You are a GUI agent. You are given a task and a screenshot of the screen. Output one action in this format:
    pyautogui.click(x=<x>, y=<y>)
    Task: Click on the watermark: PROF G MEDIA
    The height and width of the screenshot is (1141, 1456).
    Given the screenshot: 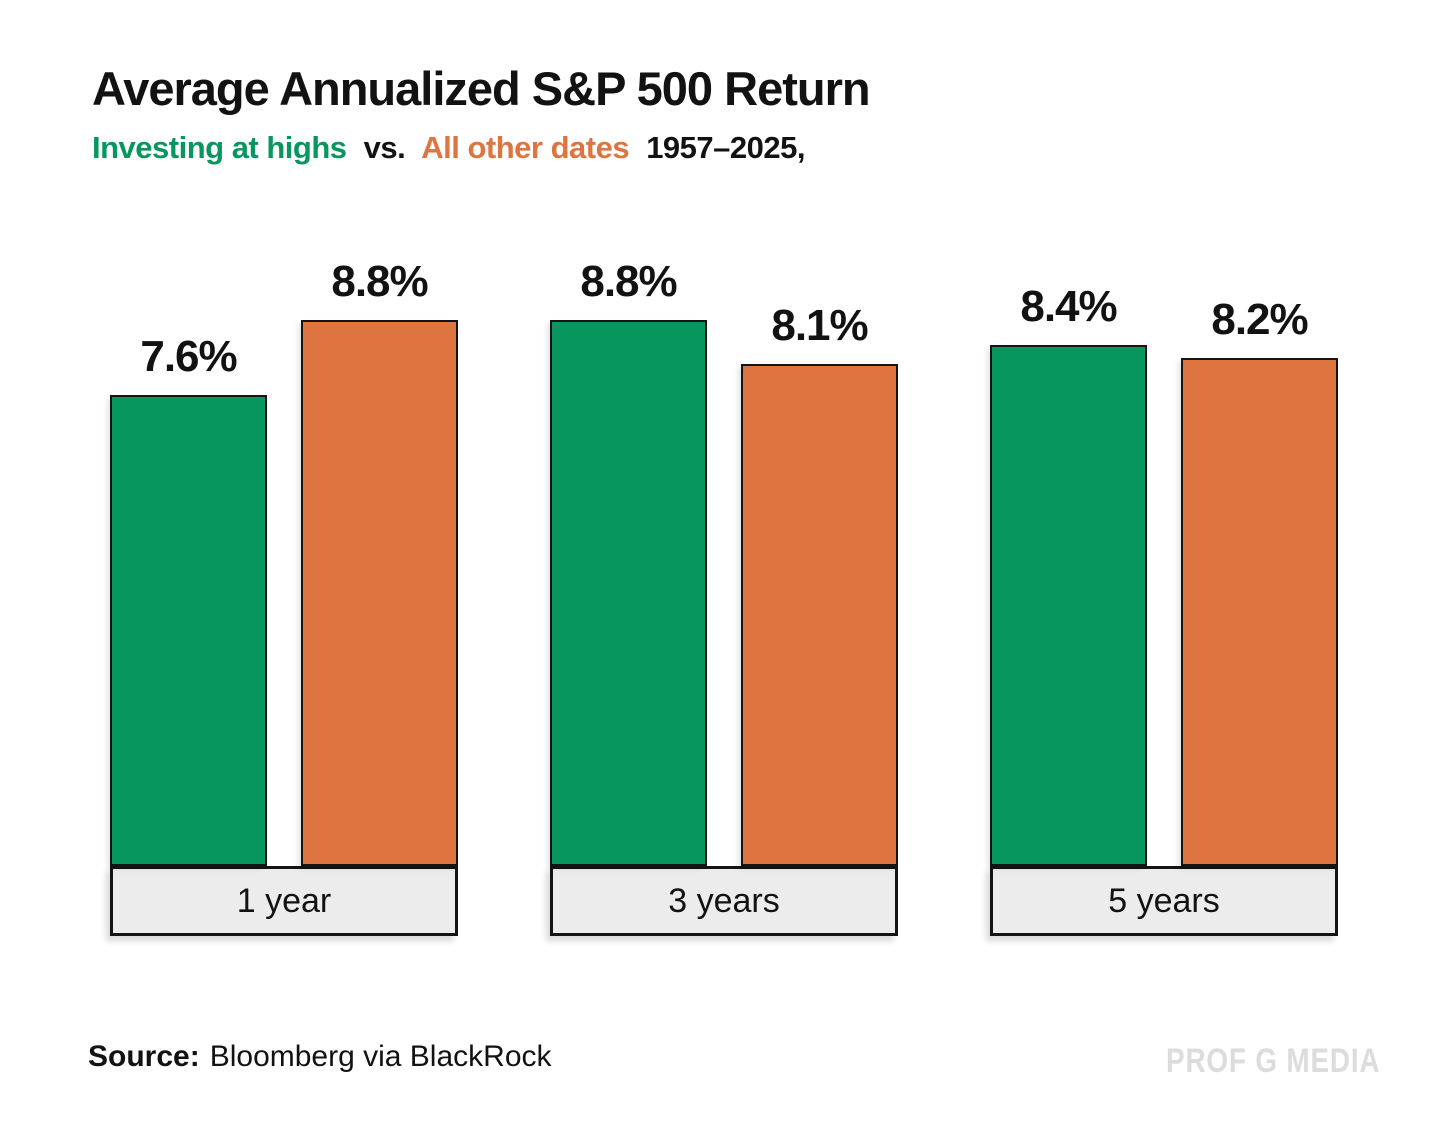 What is the action you would take?
    pyautogui.click(x=1272, y=1061)
    